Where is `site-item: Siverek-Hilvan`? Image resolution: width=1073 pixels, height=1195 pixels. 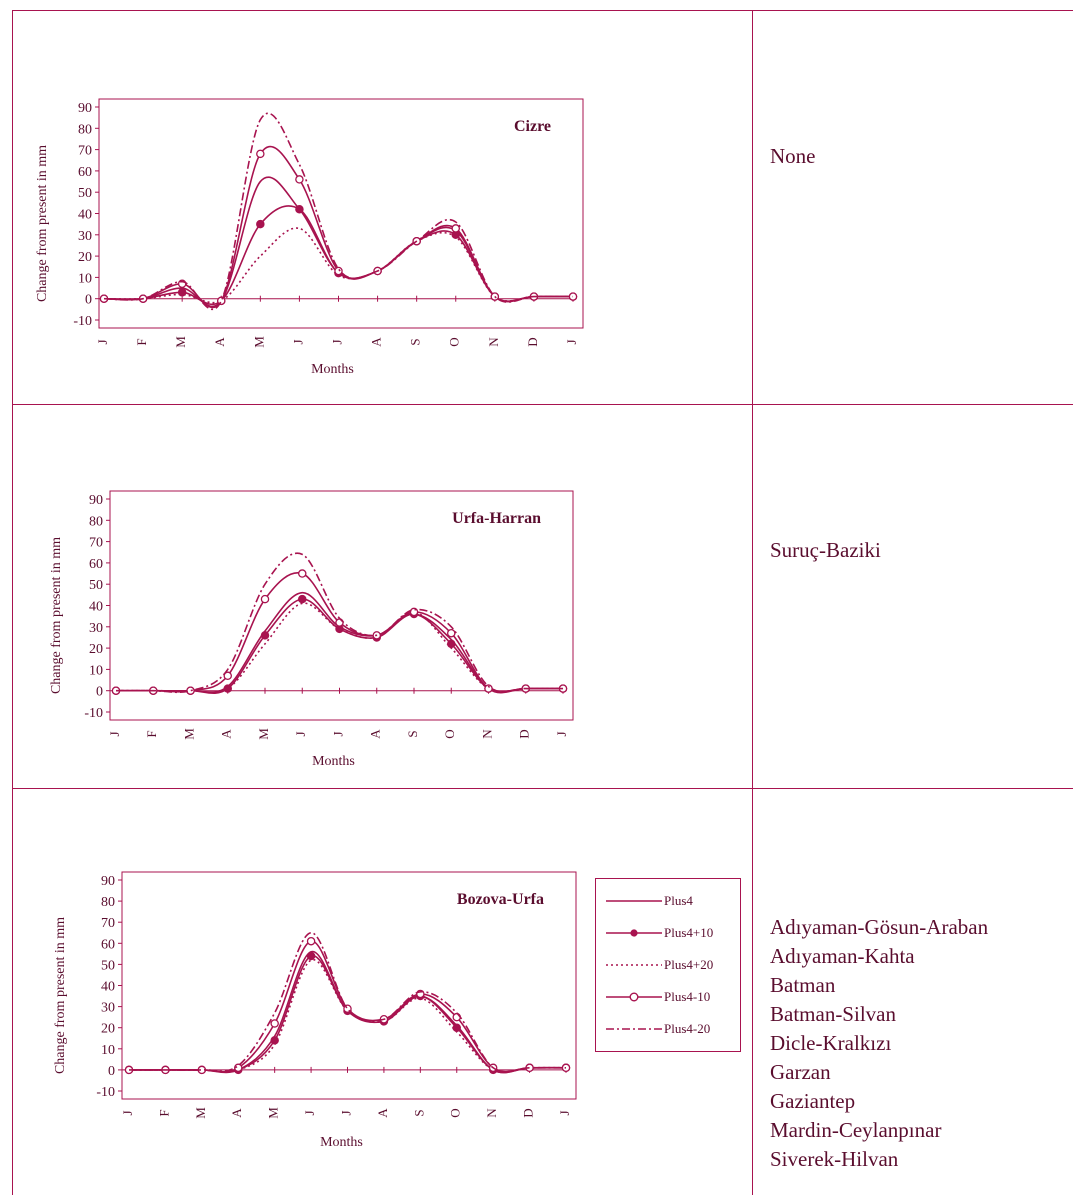
site-item: Siverek-Hilvan is located at coordinates (834, 1159).